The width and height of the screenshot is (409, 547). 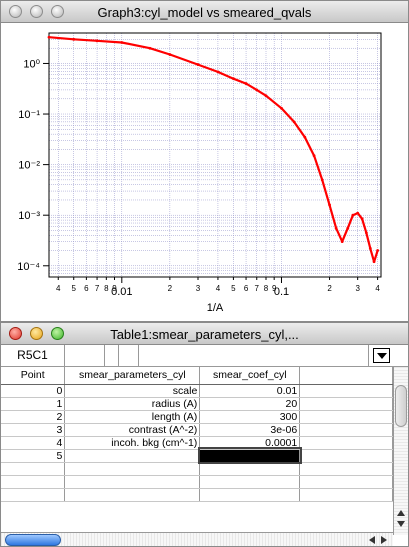 I want to click on horizontal-scrollbar, so click(x=197, y=539).